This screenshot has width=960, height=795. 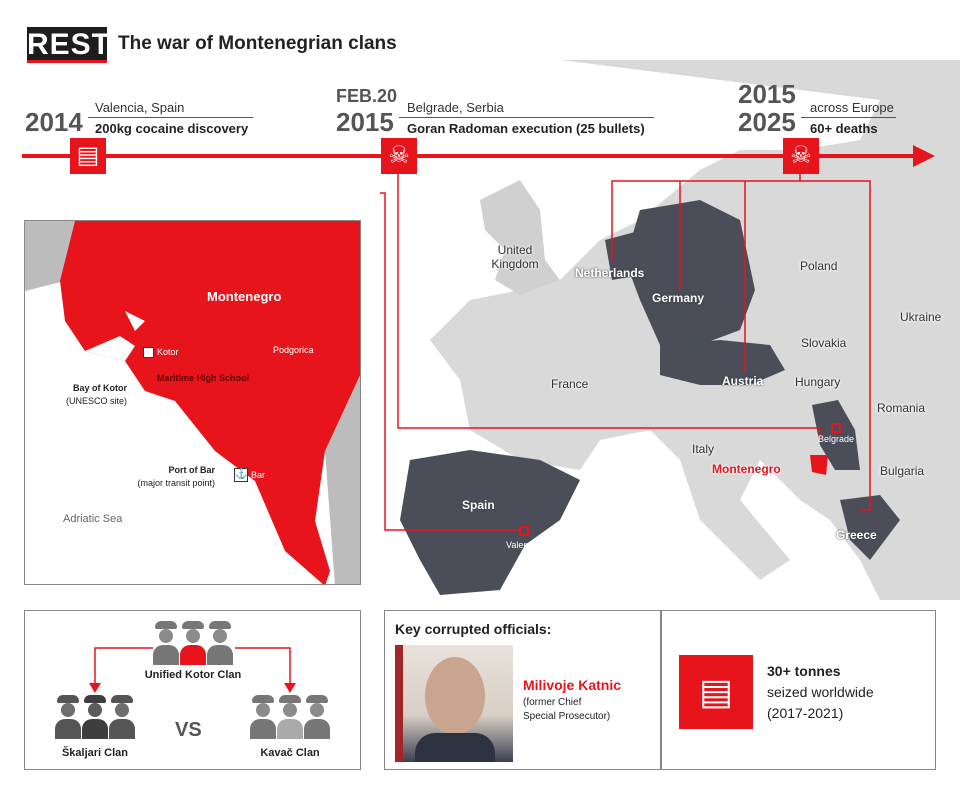 I want to click on label-ukraine: Ukraine, so click(x=921, y=317).